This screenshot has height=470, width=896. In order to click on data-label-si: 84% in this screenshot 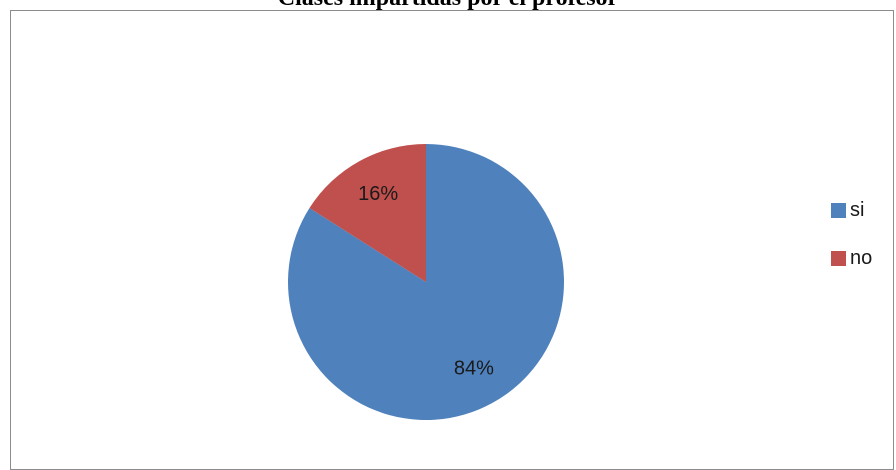, I will do `click(474, 368)`.